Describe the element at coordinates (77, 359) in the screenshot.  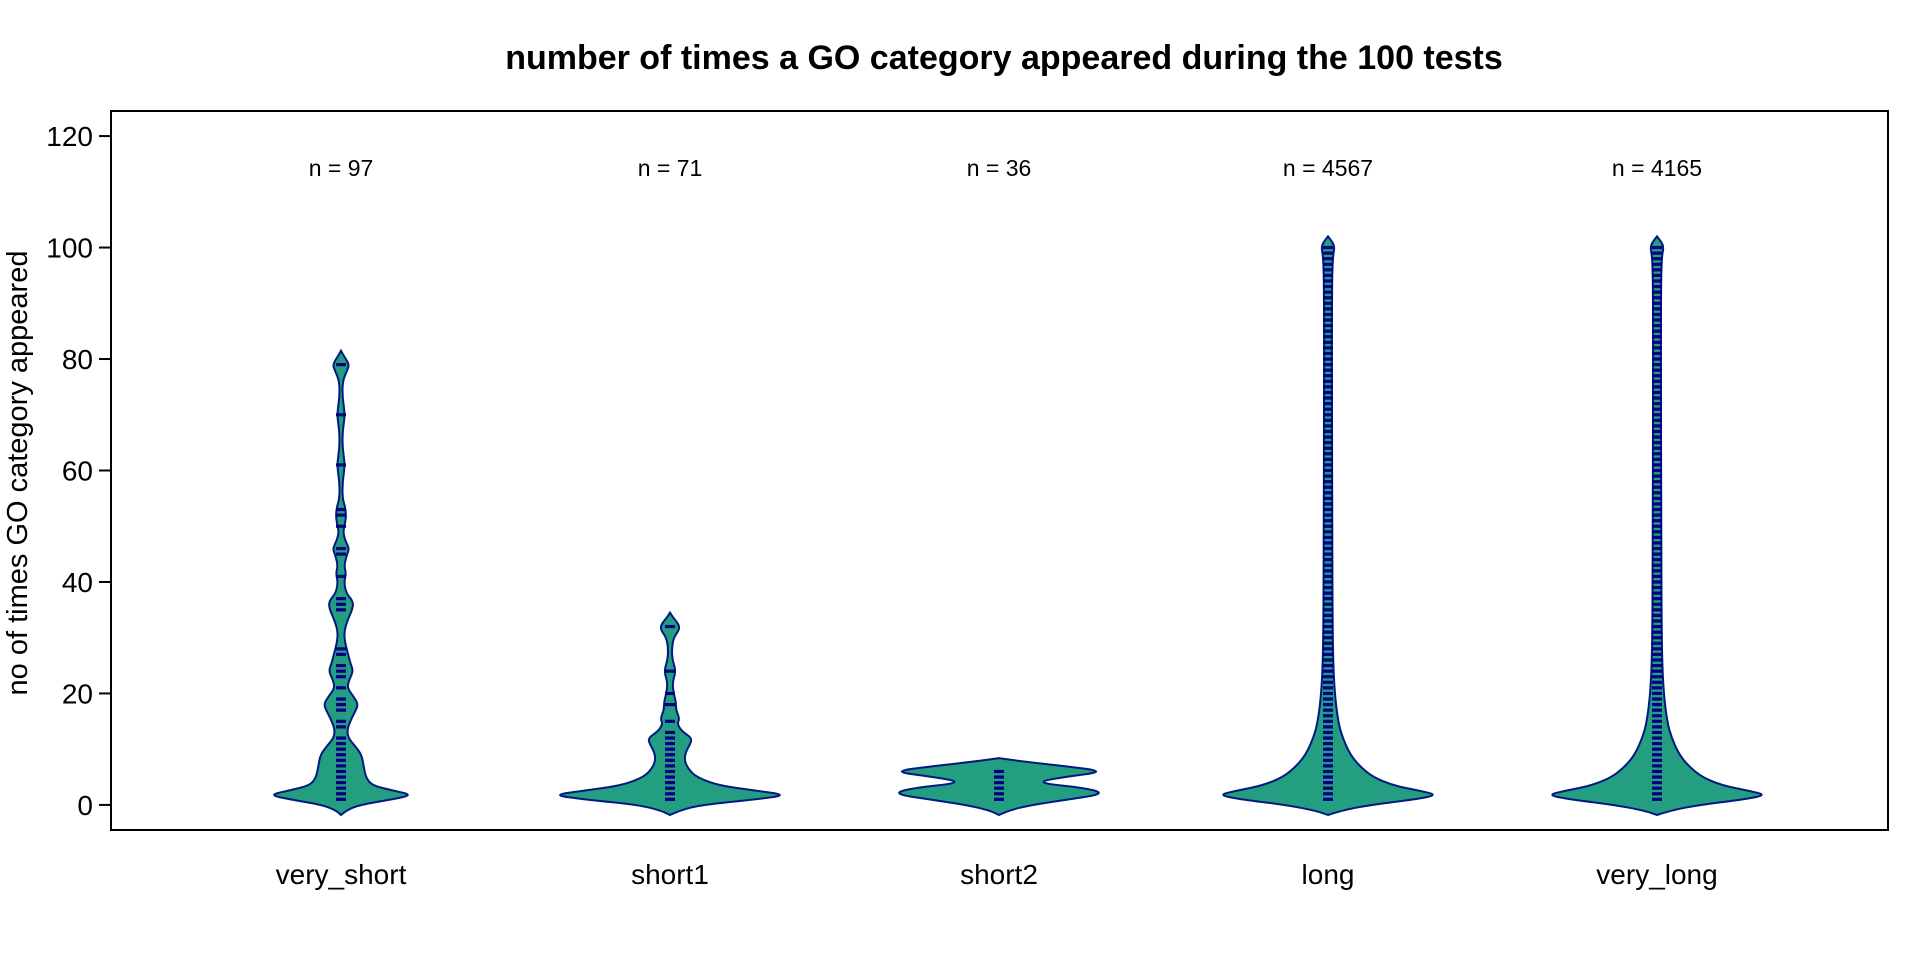
I see `y-tick-label: 80` at that location.